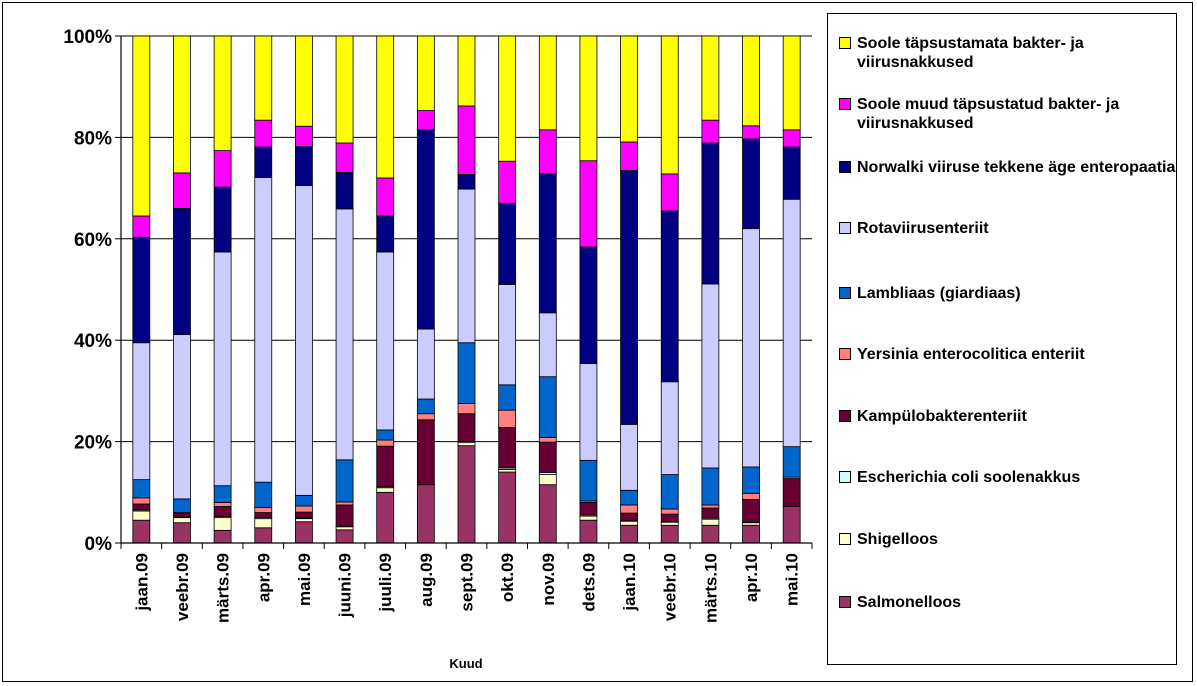 The image size is (1197, 686). Describe the element at coordinates (939, 293) in the screenshot. I see `legend-label: Lambliaas (giardiaas)` at that location.